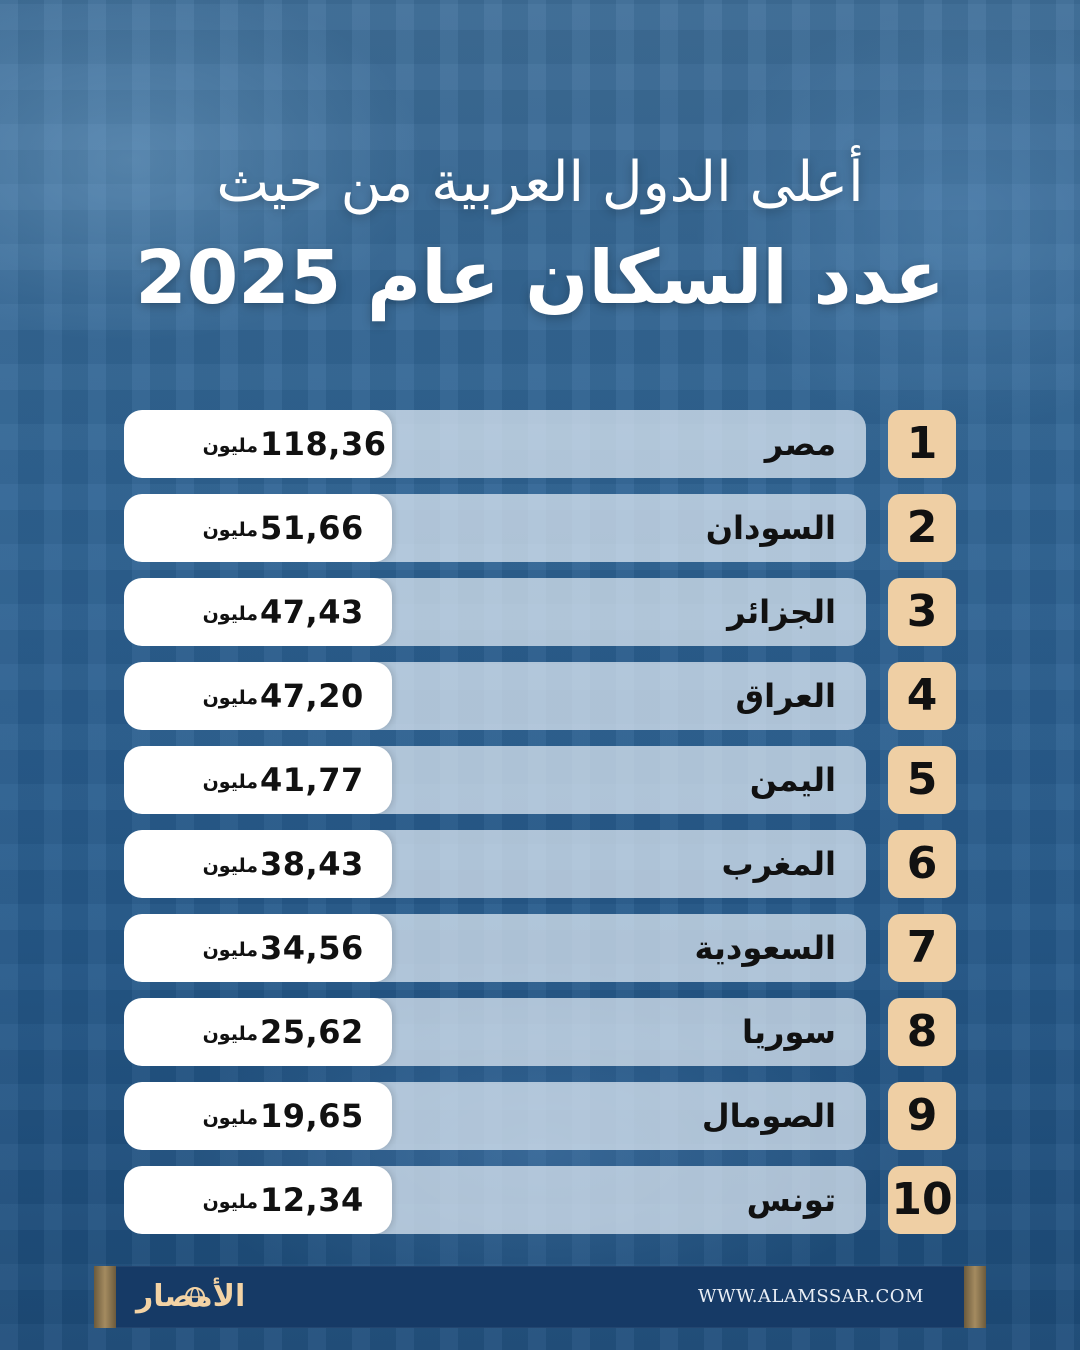  I want to click on value-box: مليون نسمة118,36, so click(258, 444).